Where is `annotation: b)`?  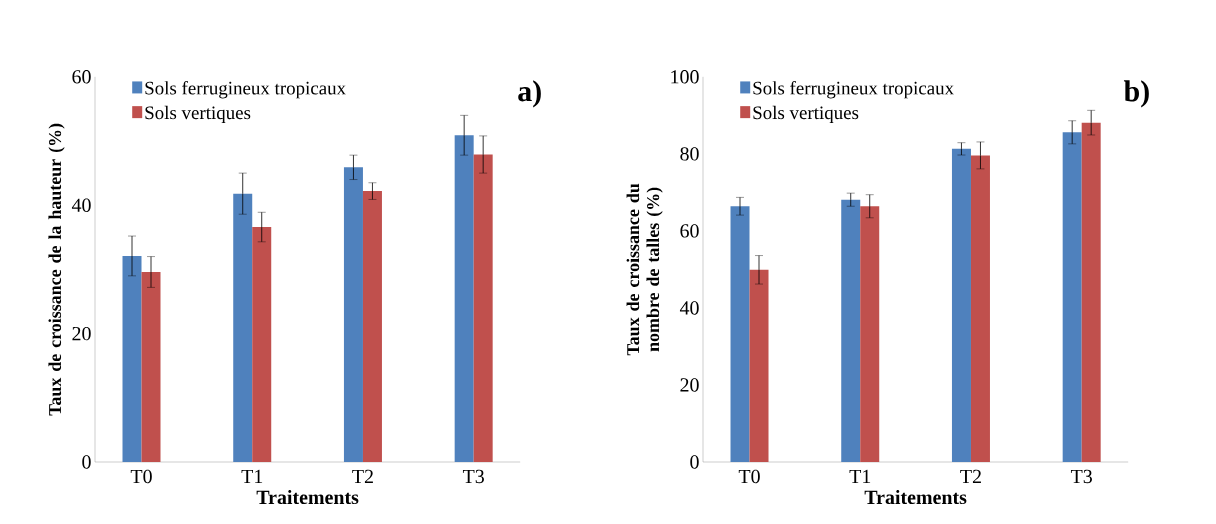 annotation: b) is located at coordinates (1136, 94).